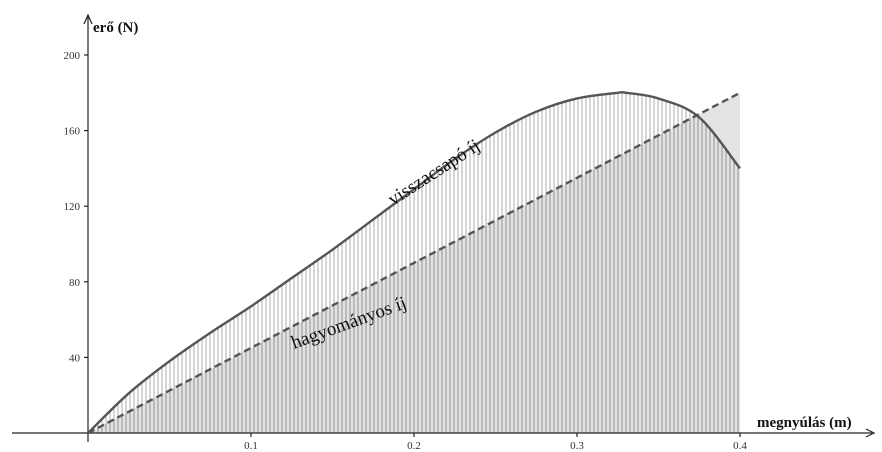  I want to click on y-tick-label: 200, so click(72, 56).